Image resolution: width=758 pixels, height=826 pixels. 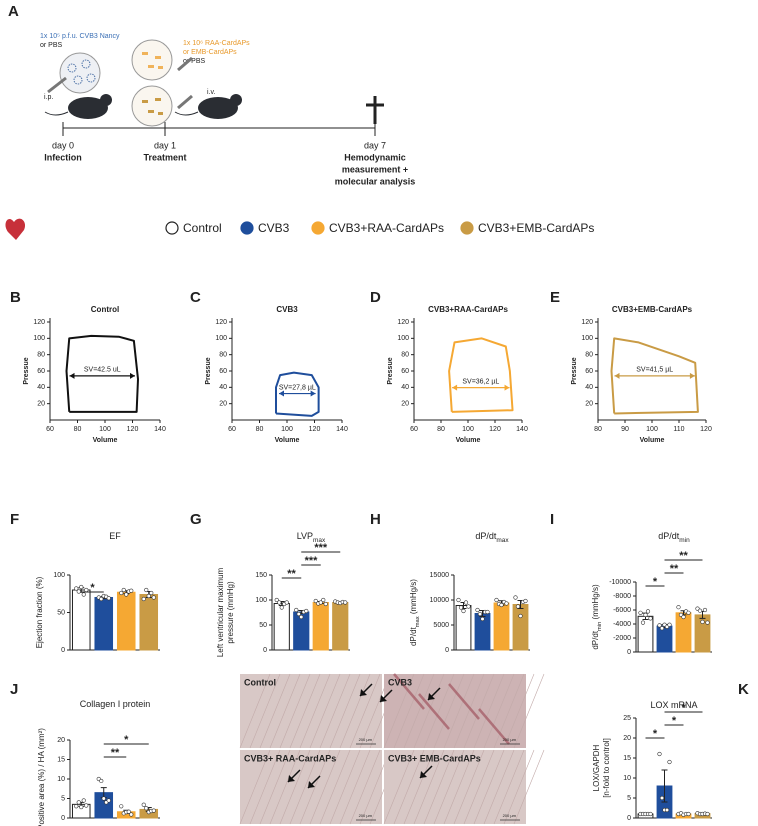 What do you see at coordinates (216, 43) in the screenshot?
I see `treatment-line: 1x 10⁶ RAA-CardAPs` at bounding box center [216, 43].